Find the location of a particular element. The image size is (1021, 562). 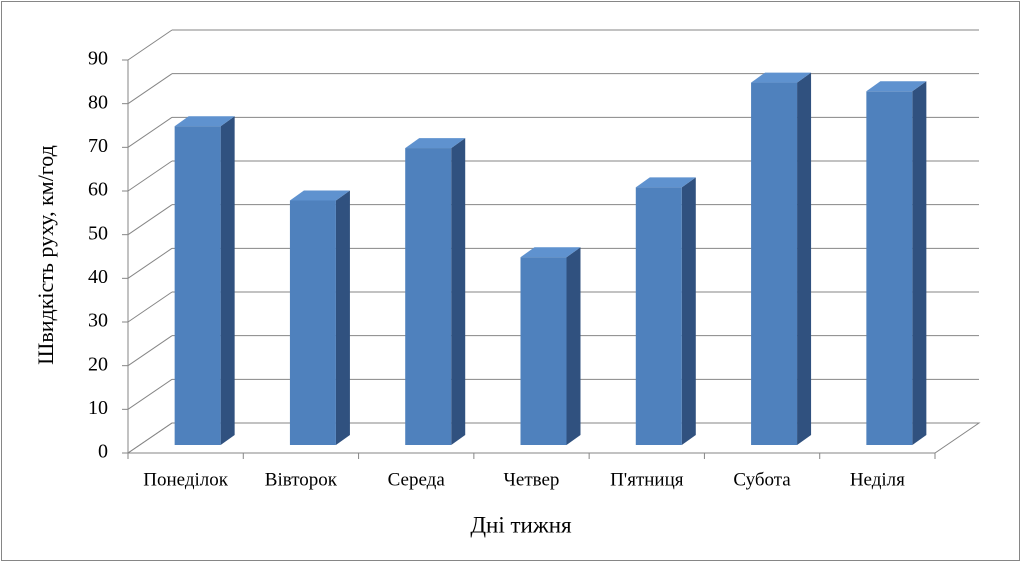

y-tick-label: 90 is located at coordinates (98, 59).